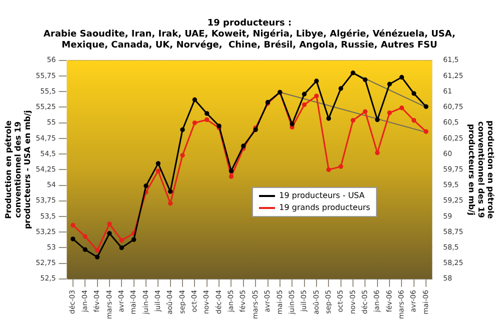 This screenshot has height=326, width=499. I want to click on y2-axis-title: production en pétrole conventionnel des 19 producteurs en mb/j, so click(481, 170).